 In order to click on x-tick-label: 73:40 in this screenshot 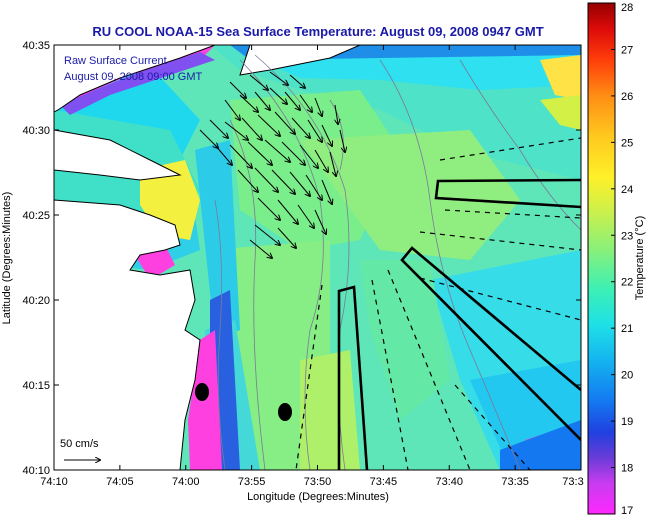, I will do `click(449, 482)`.